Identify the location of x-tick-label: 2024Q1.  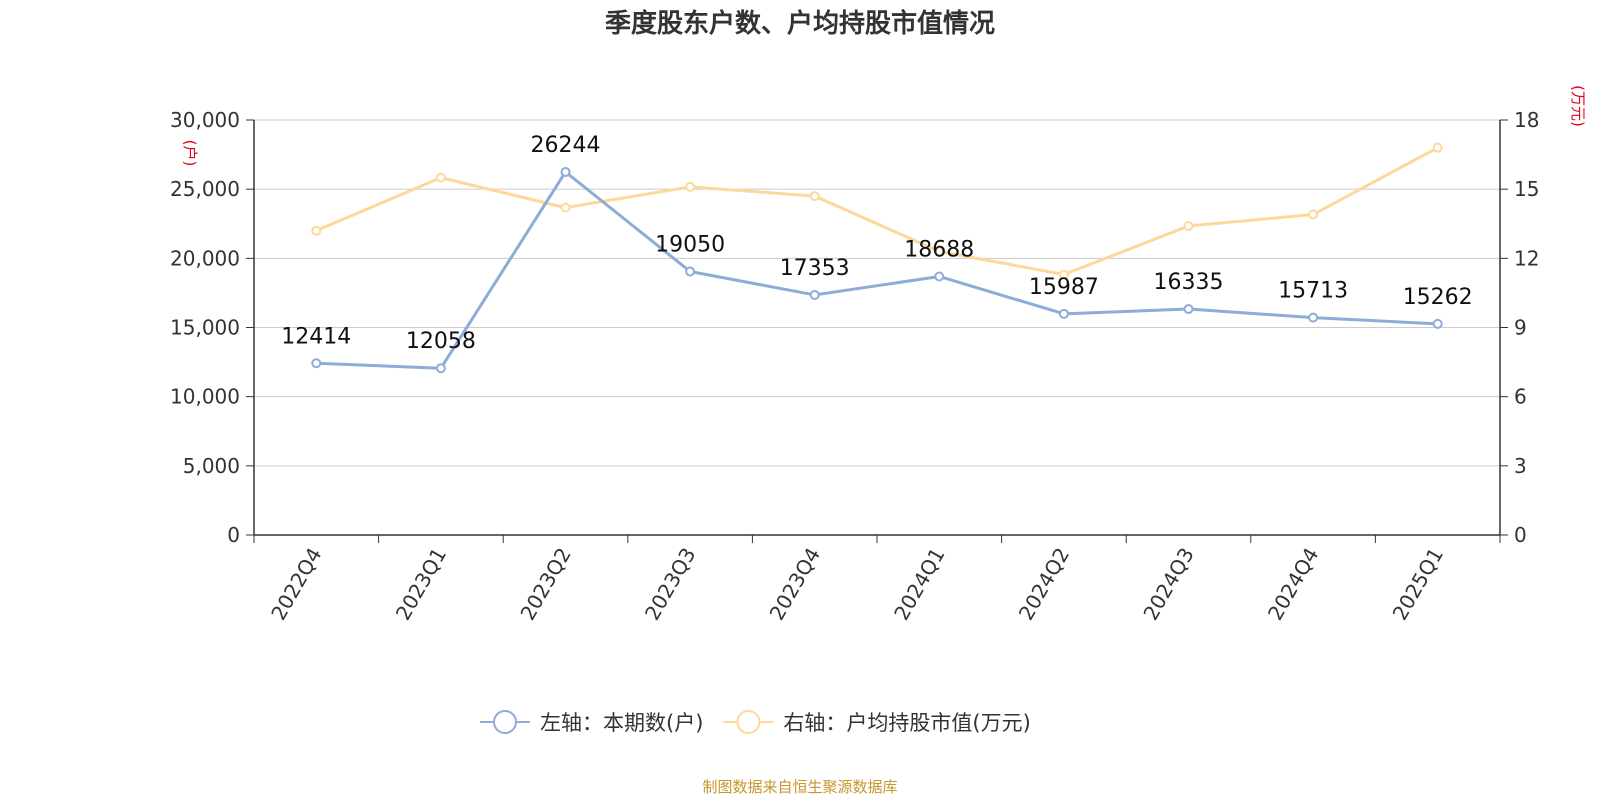
(919, 584).